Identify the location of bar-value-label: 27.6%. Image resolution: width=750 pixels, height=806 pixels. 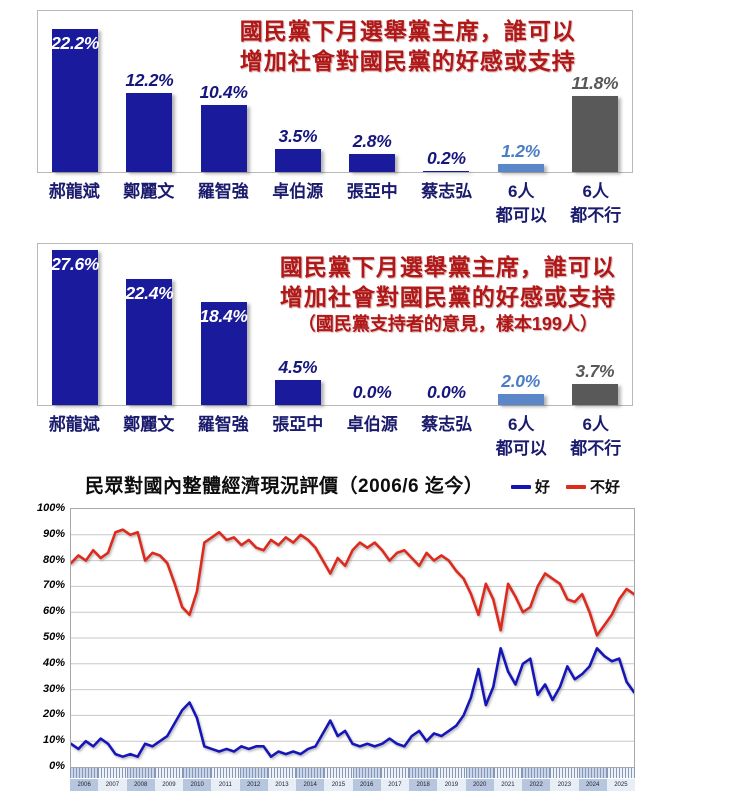
(75, 264).